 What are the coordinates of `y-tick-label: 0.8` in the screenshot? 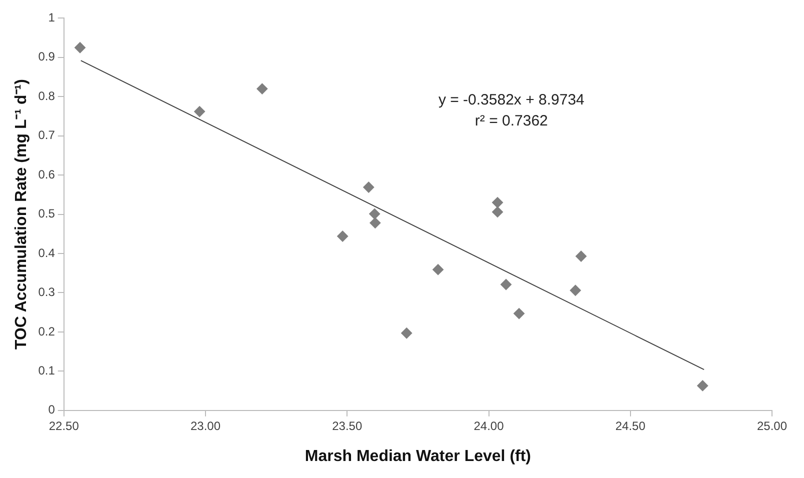 It's located at (47, 95).